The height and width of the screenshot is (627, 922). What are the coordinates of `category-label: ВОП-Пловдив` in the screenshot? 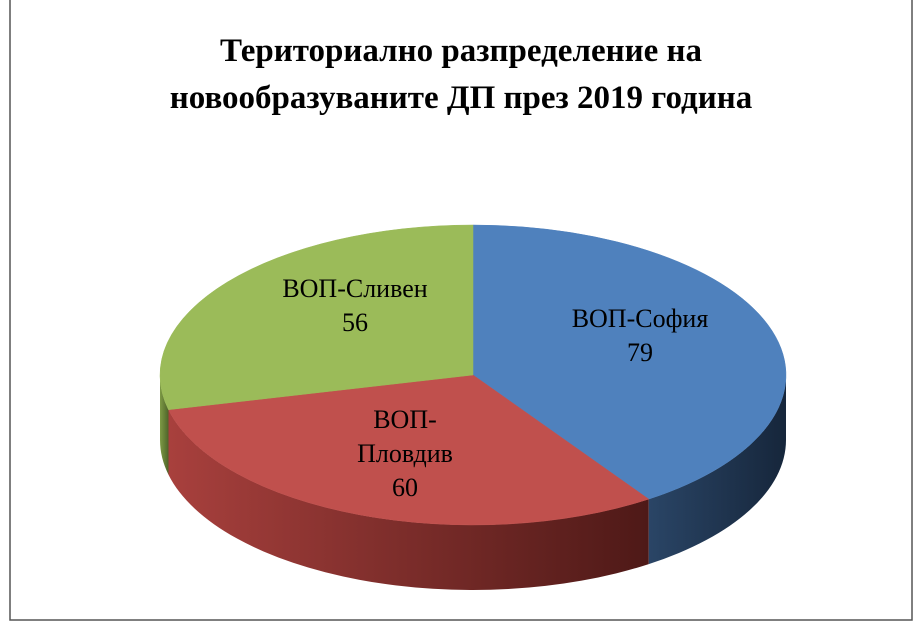 It's located at (405, 436).